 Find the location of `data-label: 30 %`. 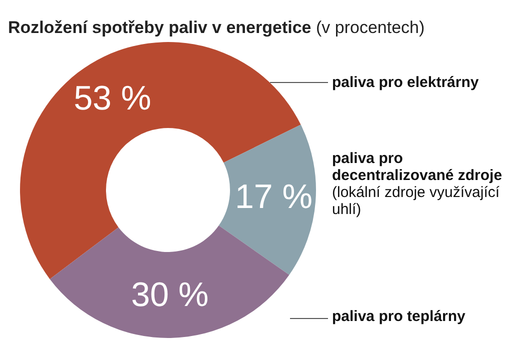

data-label: 30 % is located at coordinates (170, 295).